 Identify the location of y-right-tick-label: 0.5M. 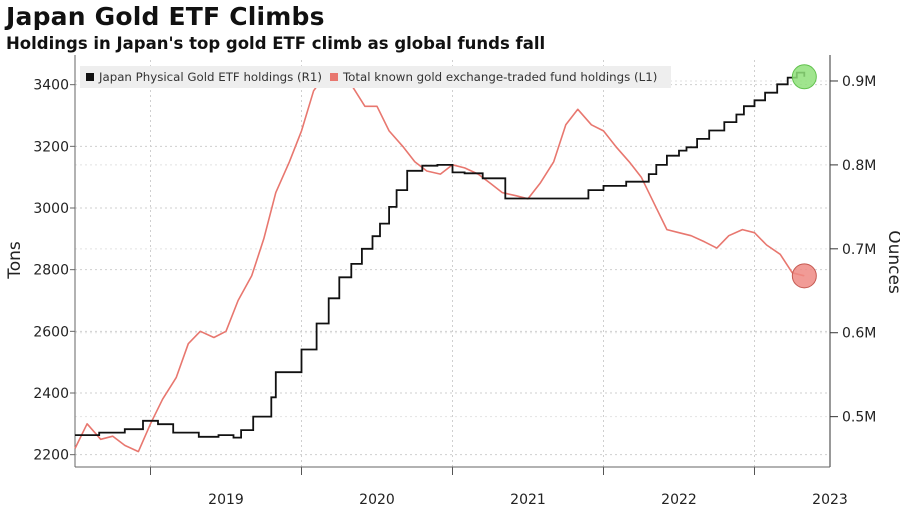
(859, 418).